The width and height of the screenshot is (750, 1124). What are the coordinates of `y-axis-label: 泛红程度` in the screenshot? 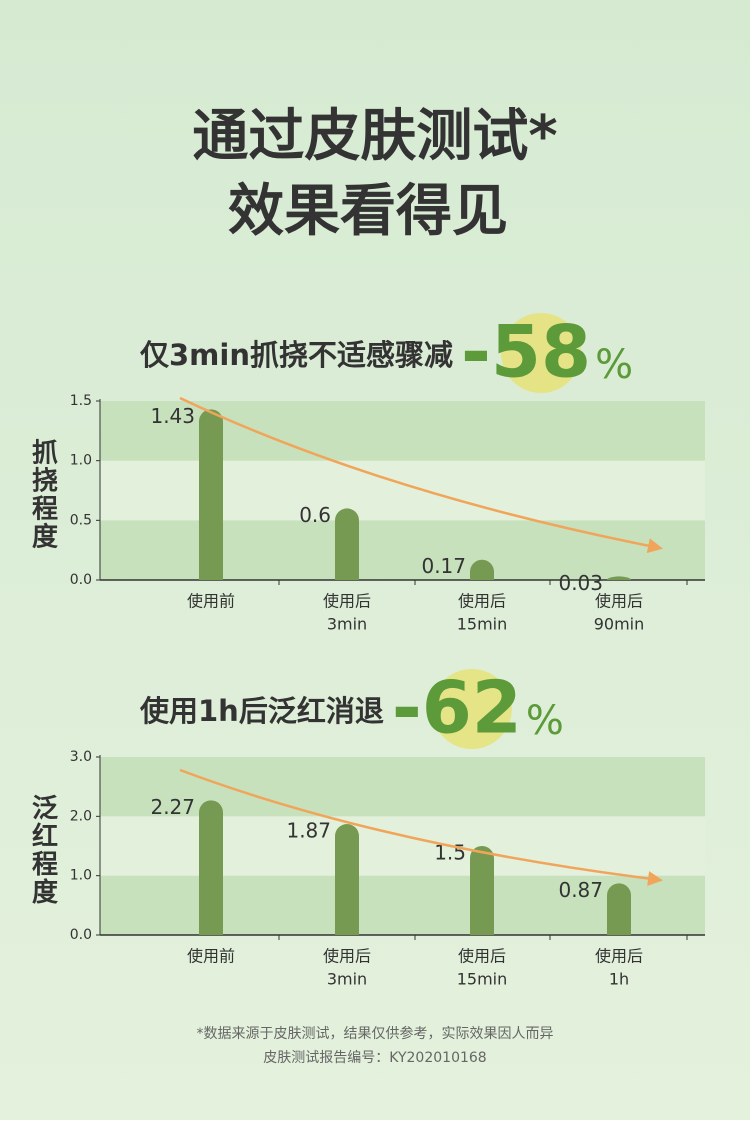 It's located at (43, 850).